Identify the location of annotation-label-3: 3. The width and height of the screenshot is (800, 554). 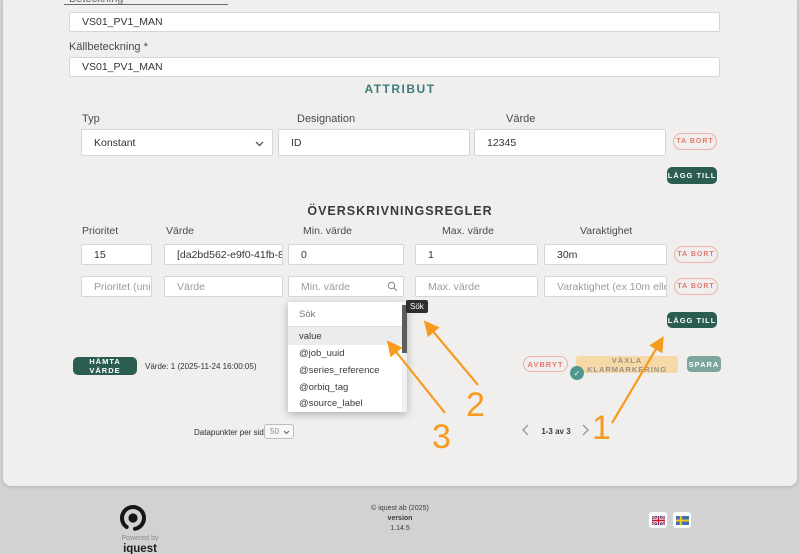
(441, 437).